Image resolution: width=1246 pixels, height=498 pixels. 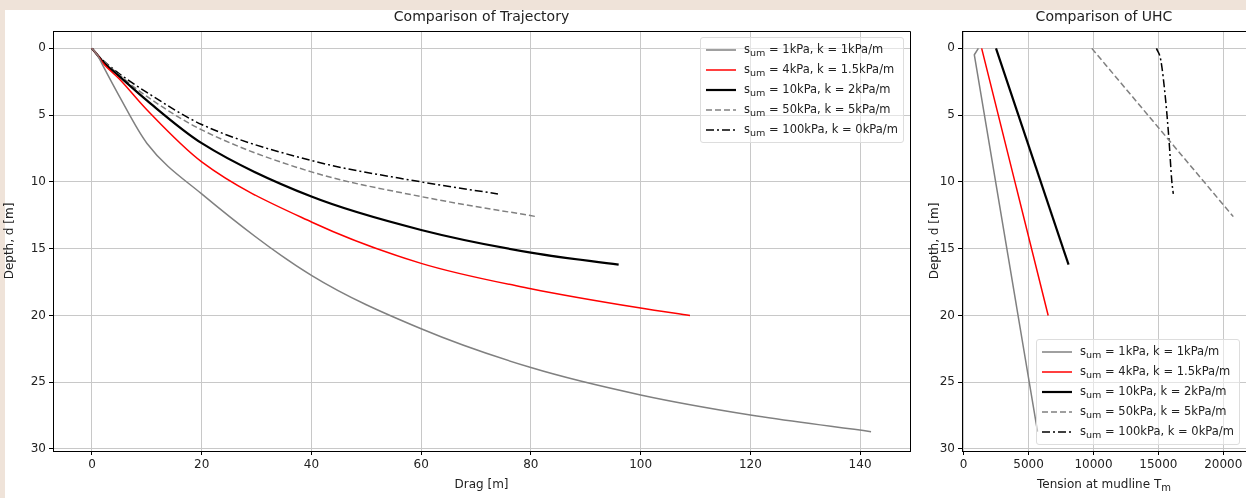 I want to click on x-tick-label: 80, so click(x=531, y=464).